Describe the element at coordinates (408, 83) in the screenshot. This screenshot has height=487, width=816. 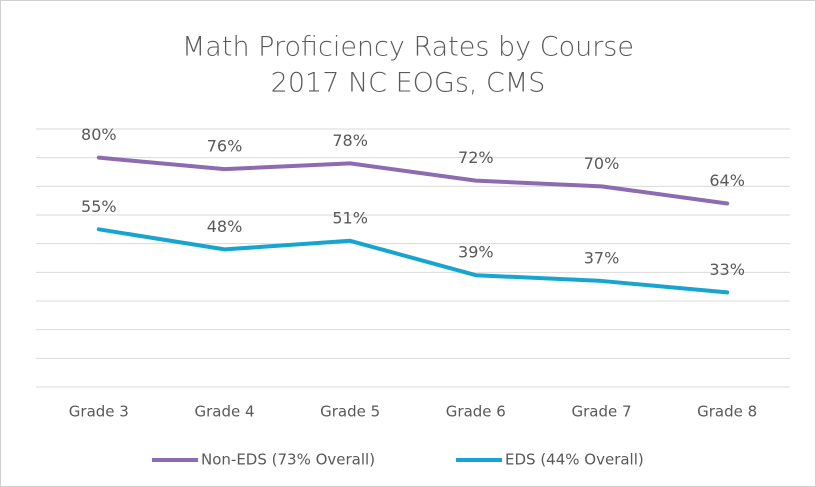
I see `chart-subtitle: 2017 NC EOGs, CMS` at that location.